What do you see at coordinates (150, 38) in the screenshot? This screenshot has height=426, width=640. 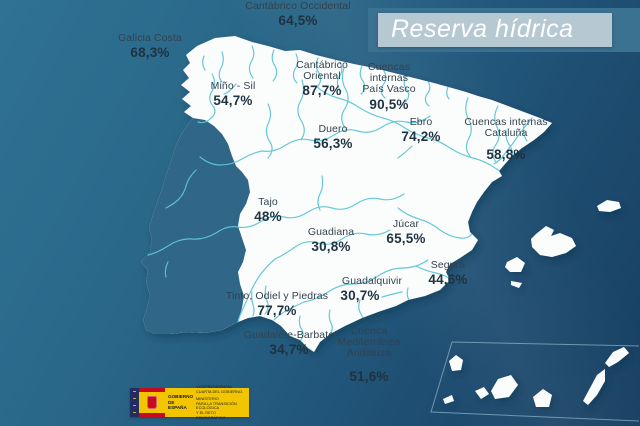 I see `basin-name: Galicia Costa` at bounding box center [150, 38].